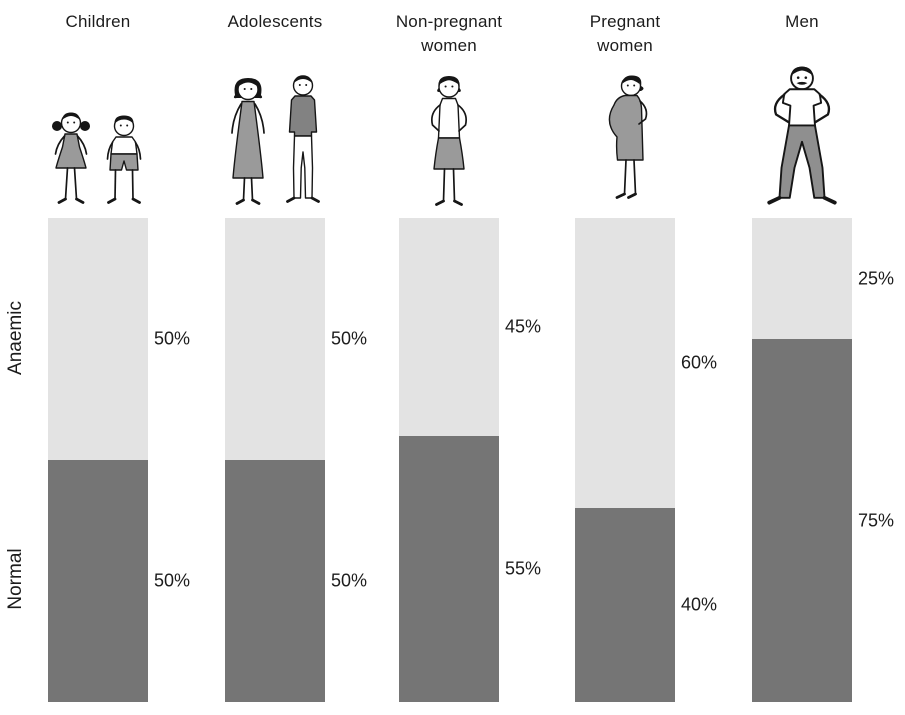 The image size is (905, 715). I want to click on non-pregnant-woman-icon, so click(449, 141).